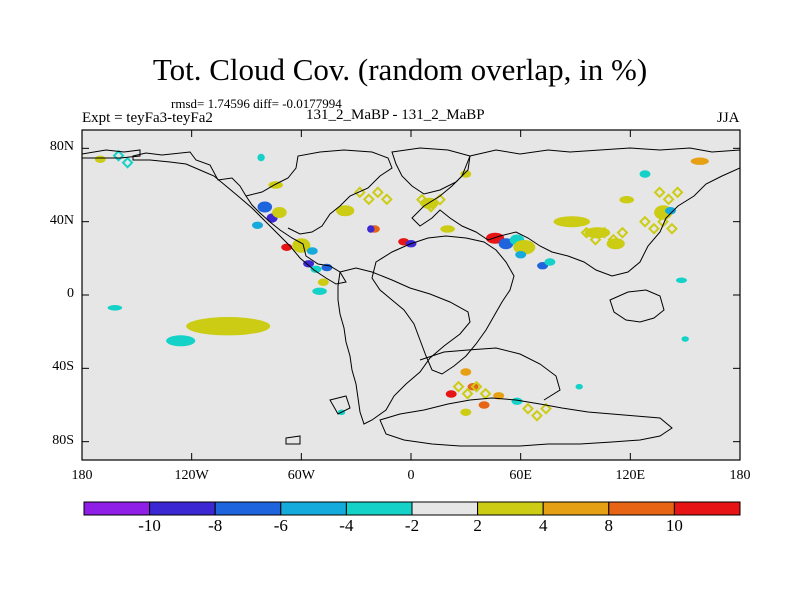  I want to click on case-label: 131_2_MaBP - 131_2_MaBP, so click(395, 115).